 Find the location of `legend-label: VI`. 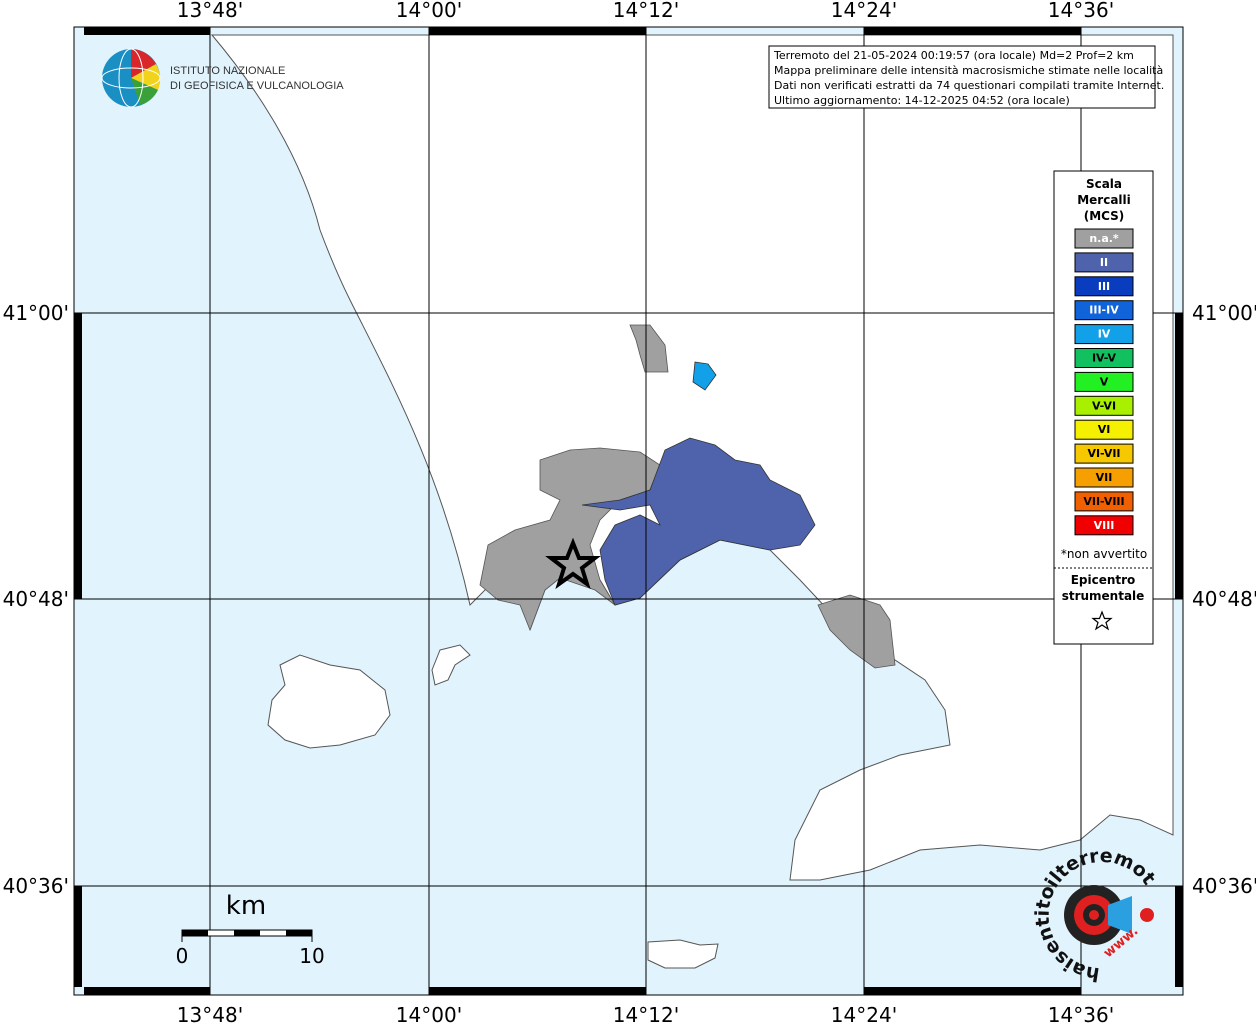

legend-label: VI is located at coordinates (1104, 429).